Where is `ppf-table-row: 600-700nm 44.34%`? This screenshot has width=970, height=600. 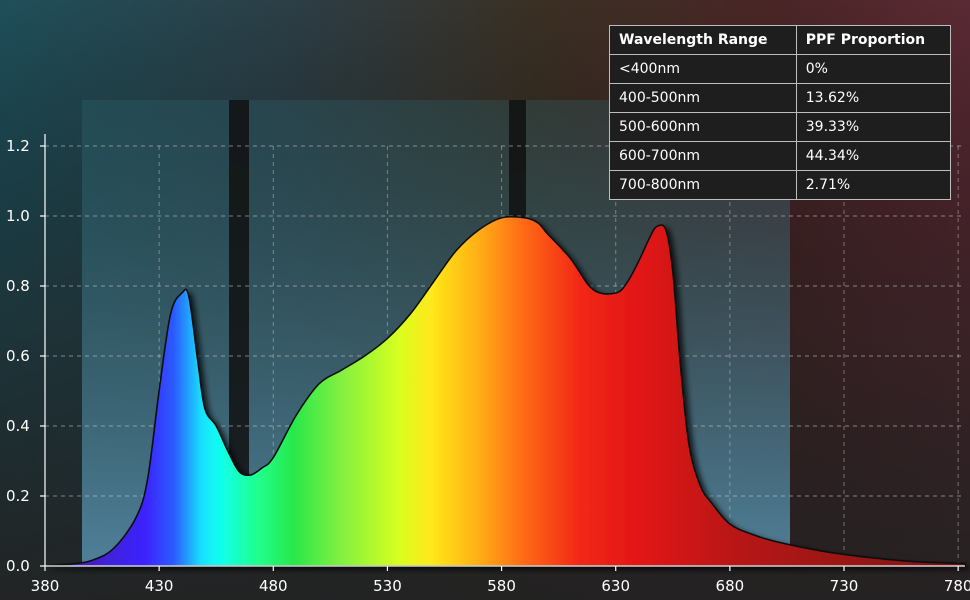 ppf-table-row: 600-700nm 44.34% is located at coordinates (780, 156).